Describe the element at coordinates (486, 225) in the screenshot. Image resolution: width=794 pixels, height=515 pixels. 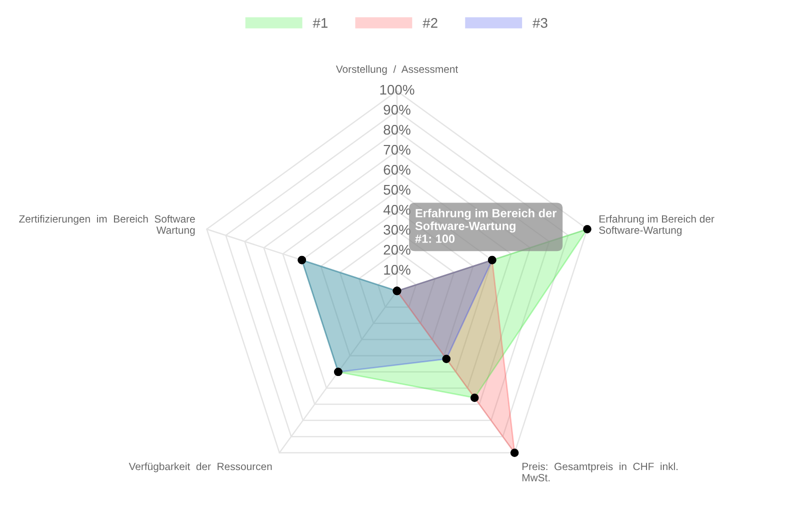
I see `text: Erfahrung im Bereich der Software-Wartung #1: 100` at that location.